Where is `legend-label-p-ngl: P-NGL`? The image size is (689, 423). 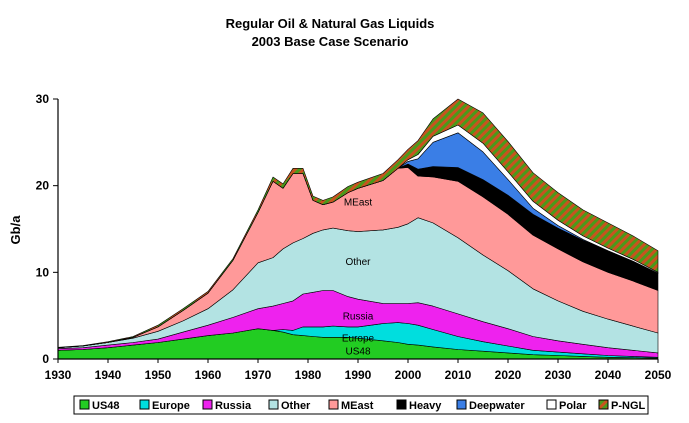 legend-label-p-ngl: P-NGL is located at coordinates (628, 406).